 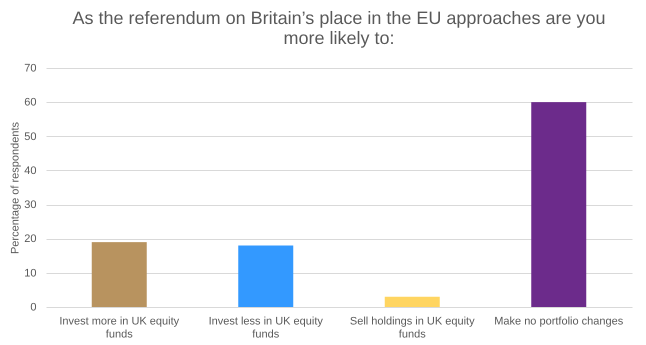 I want to click on x-tick-label: Invest more in UK equity funds, so click(x=119, y=328).